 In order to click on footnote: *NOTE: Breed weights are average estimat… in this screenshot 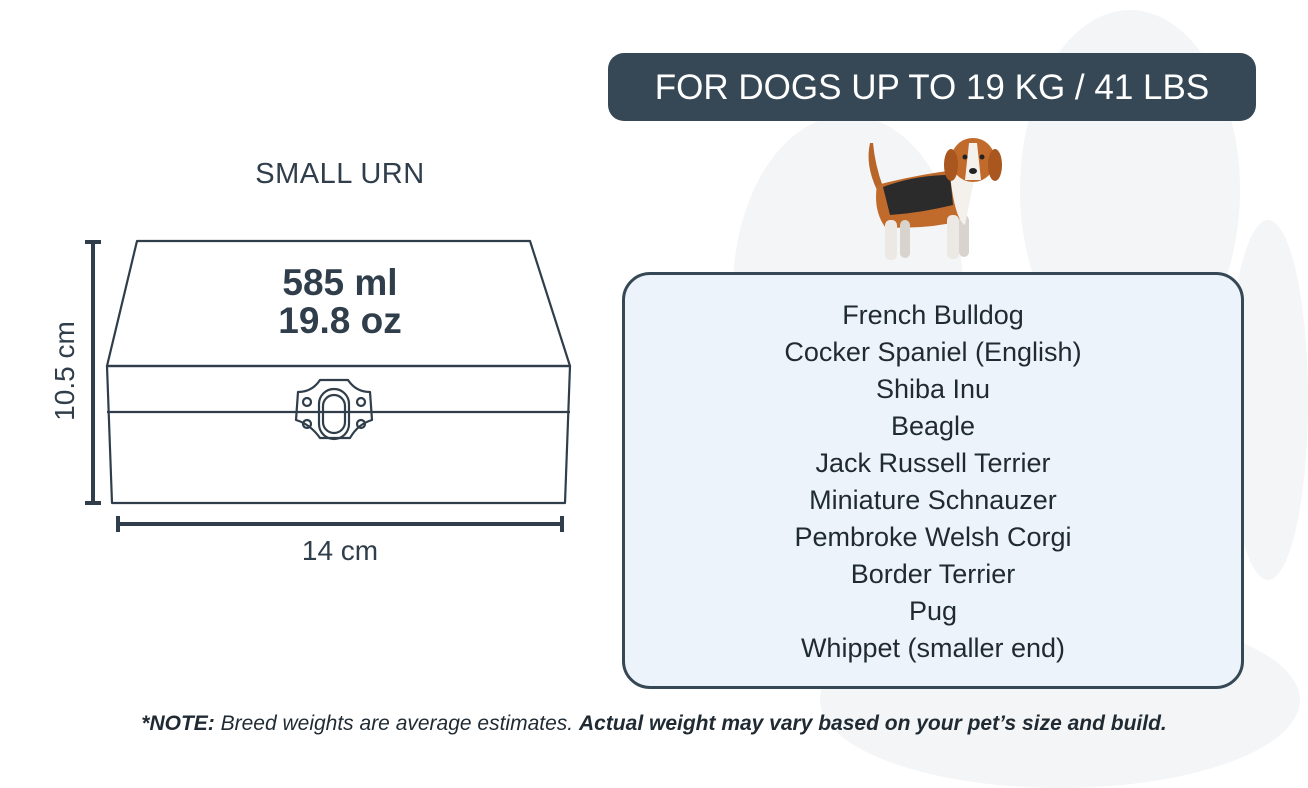, I will do `click(654, 724)`.